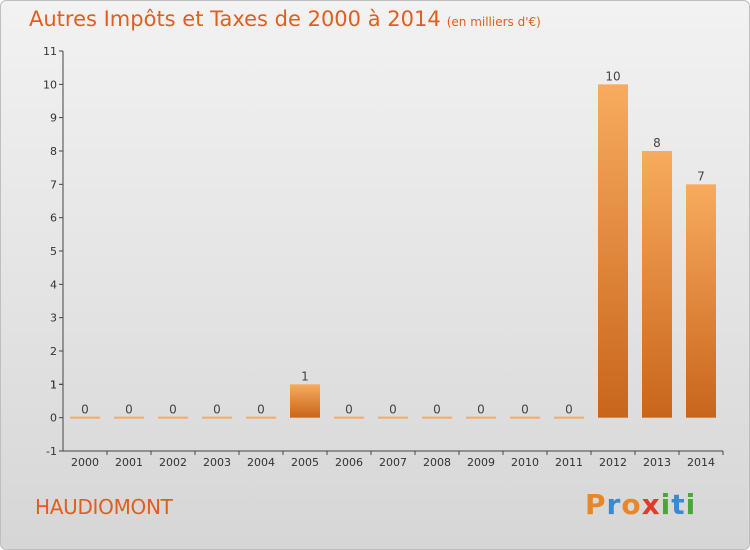 This screenshot has height=550, width=750. I want to click on x-tick-label: 2007, so click(393, 462).